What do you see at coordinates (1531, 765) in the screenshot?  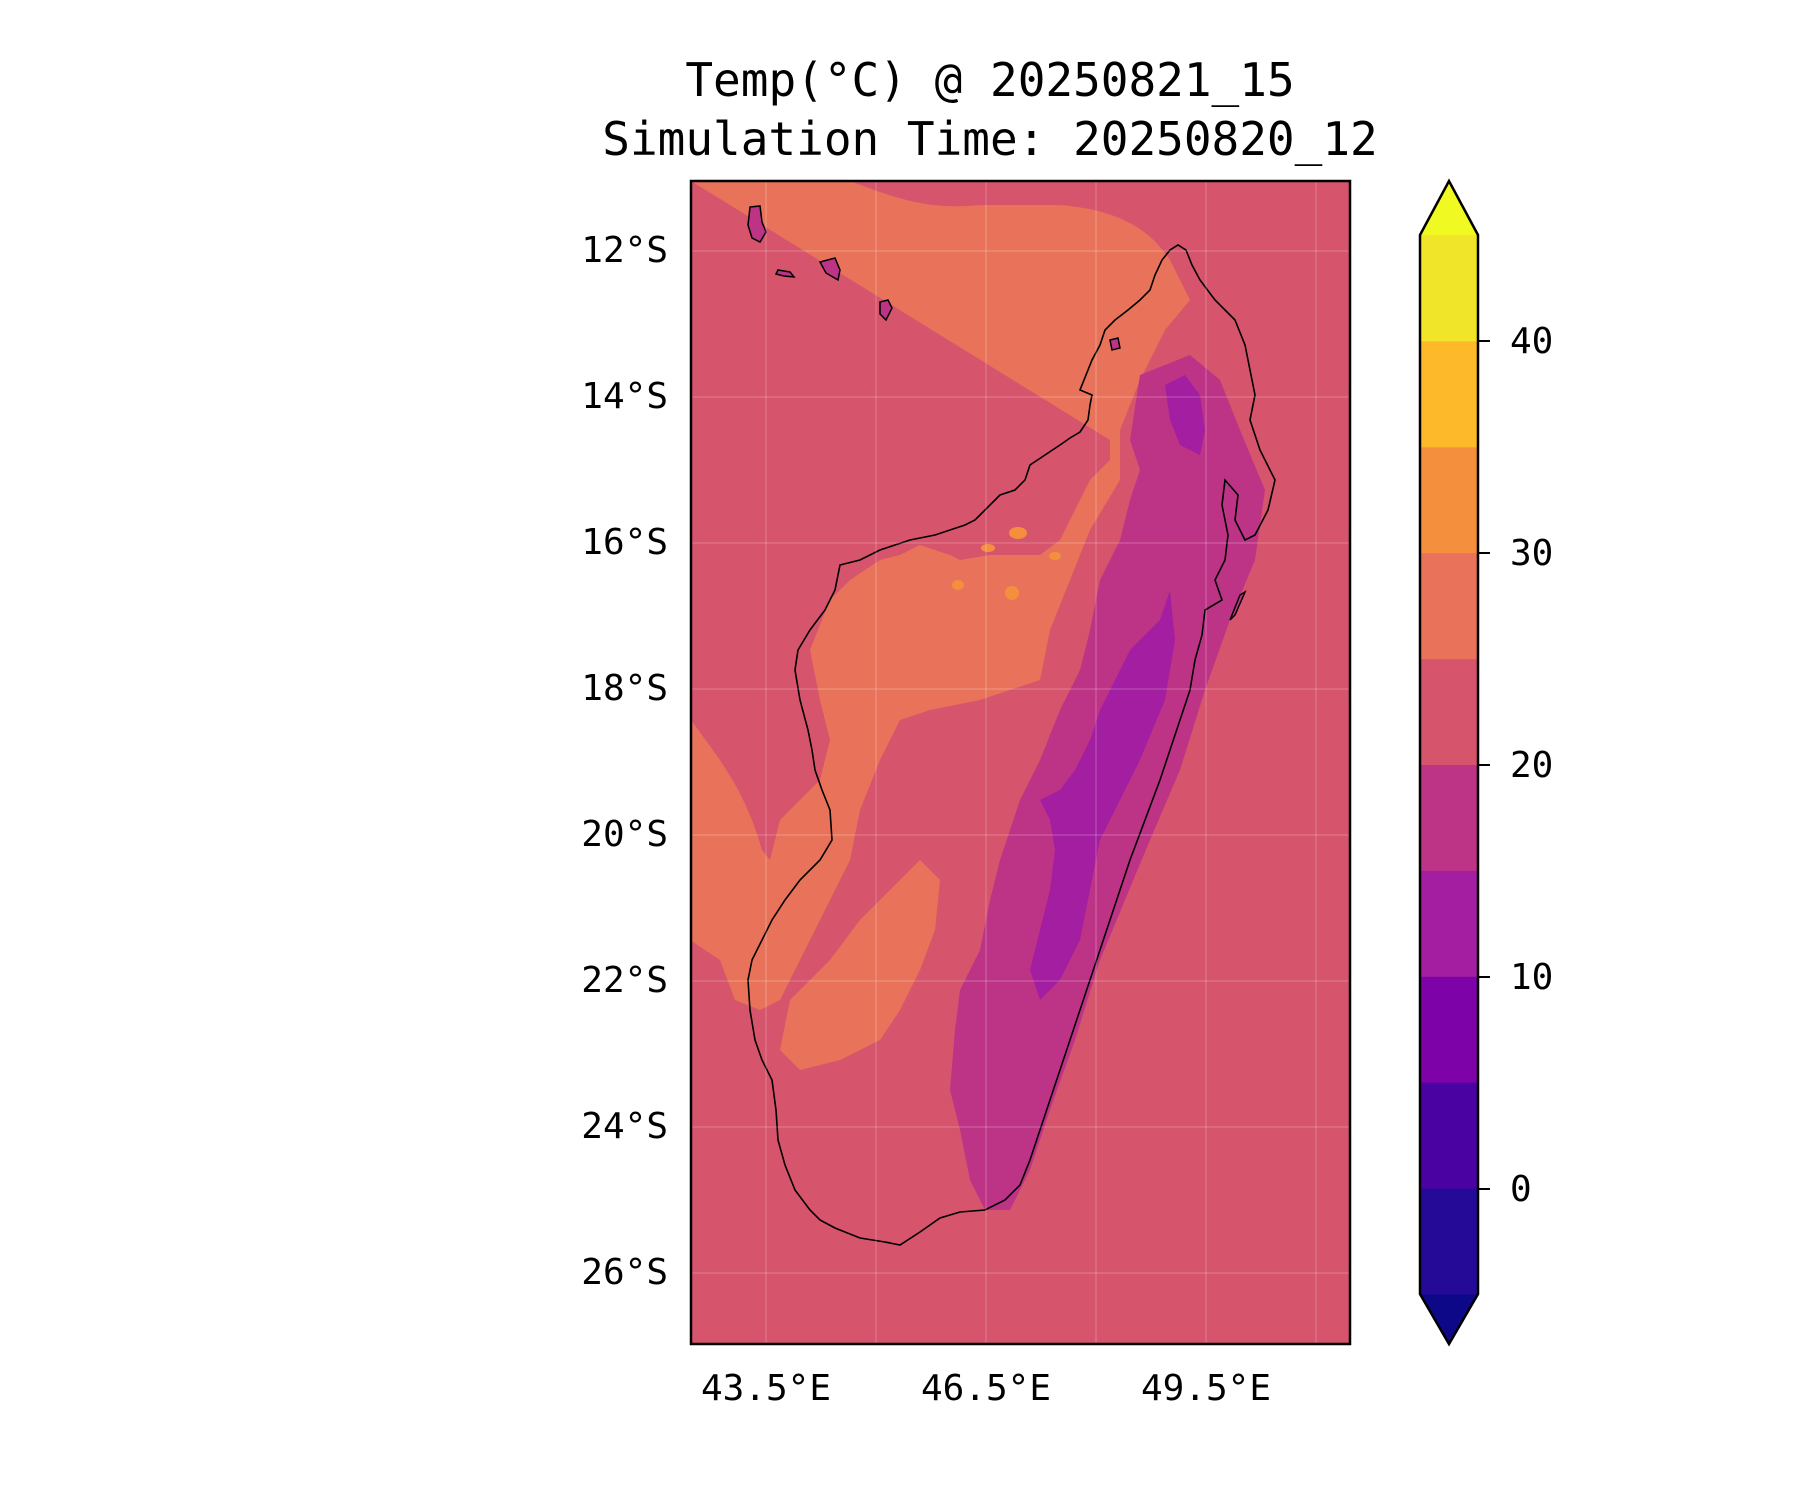 I see `colorbar-tick-label: 20` at bounding box center [1531, 765].